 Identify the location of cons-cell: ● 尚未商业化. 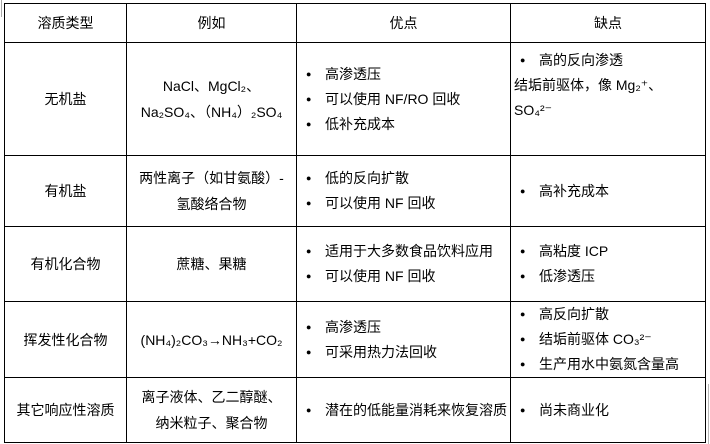
(608, 410).